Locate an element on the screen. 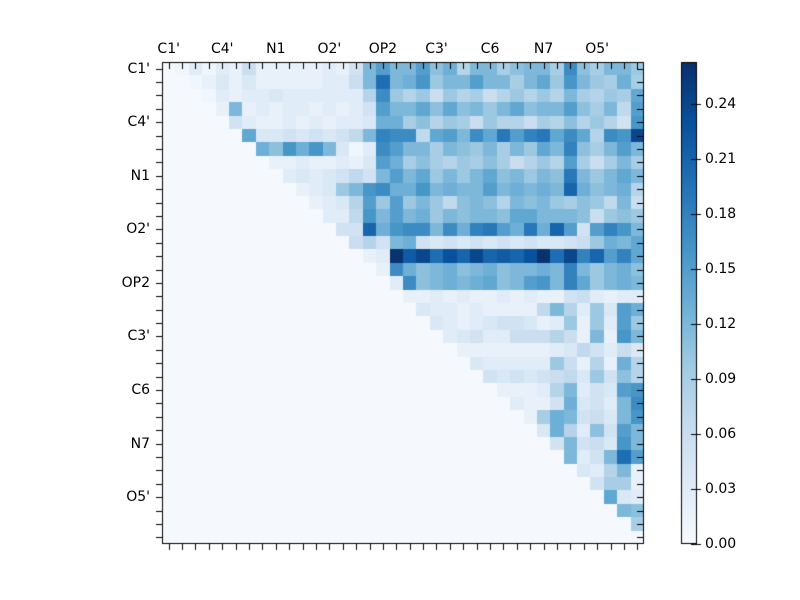 The image size is (800, 600). y-axis-tick-label: N7 is located at coordinates (140, 443).